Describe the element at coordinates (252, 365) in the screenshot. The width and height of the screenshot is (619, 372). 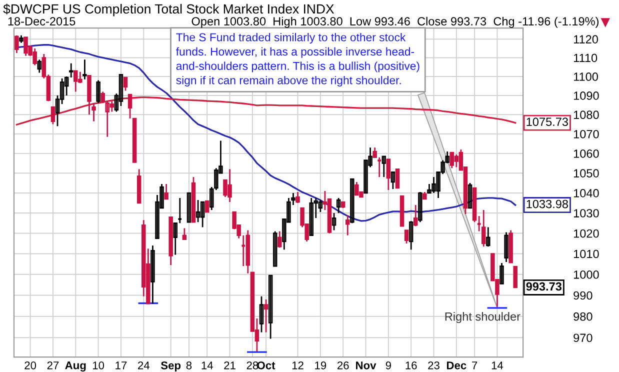
I see `x-tick-label: 28` at that location.